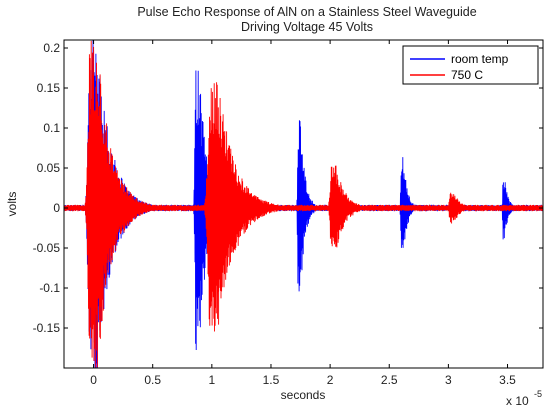  I want to click on y-tick-label: 0.1, so click(51, 128).